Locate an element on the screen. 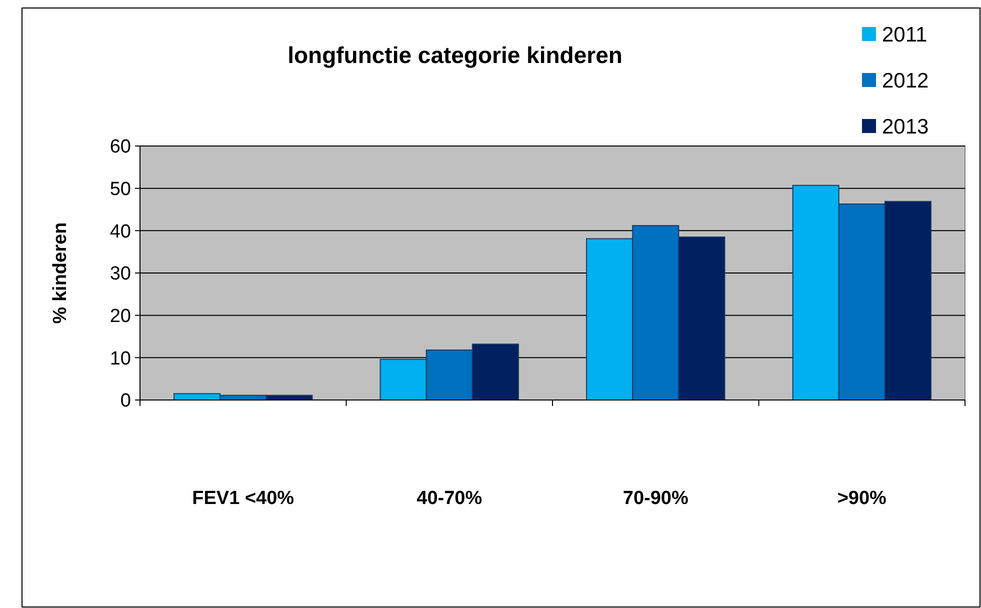 This screenshot has height=608, width=981. y-tick-label: 30 is located at coordinates (120, 274).